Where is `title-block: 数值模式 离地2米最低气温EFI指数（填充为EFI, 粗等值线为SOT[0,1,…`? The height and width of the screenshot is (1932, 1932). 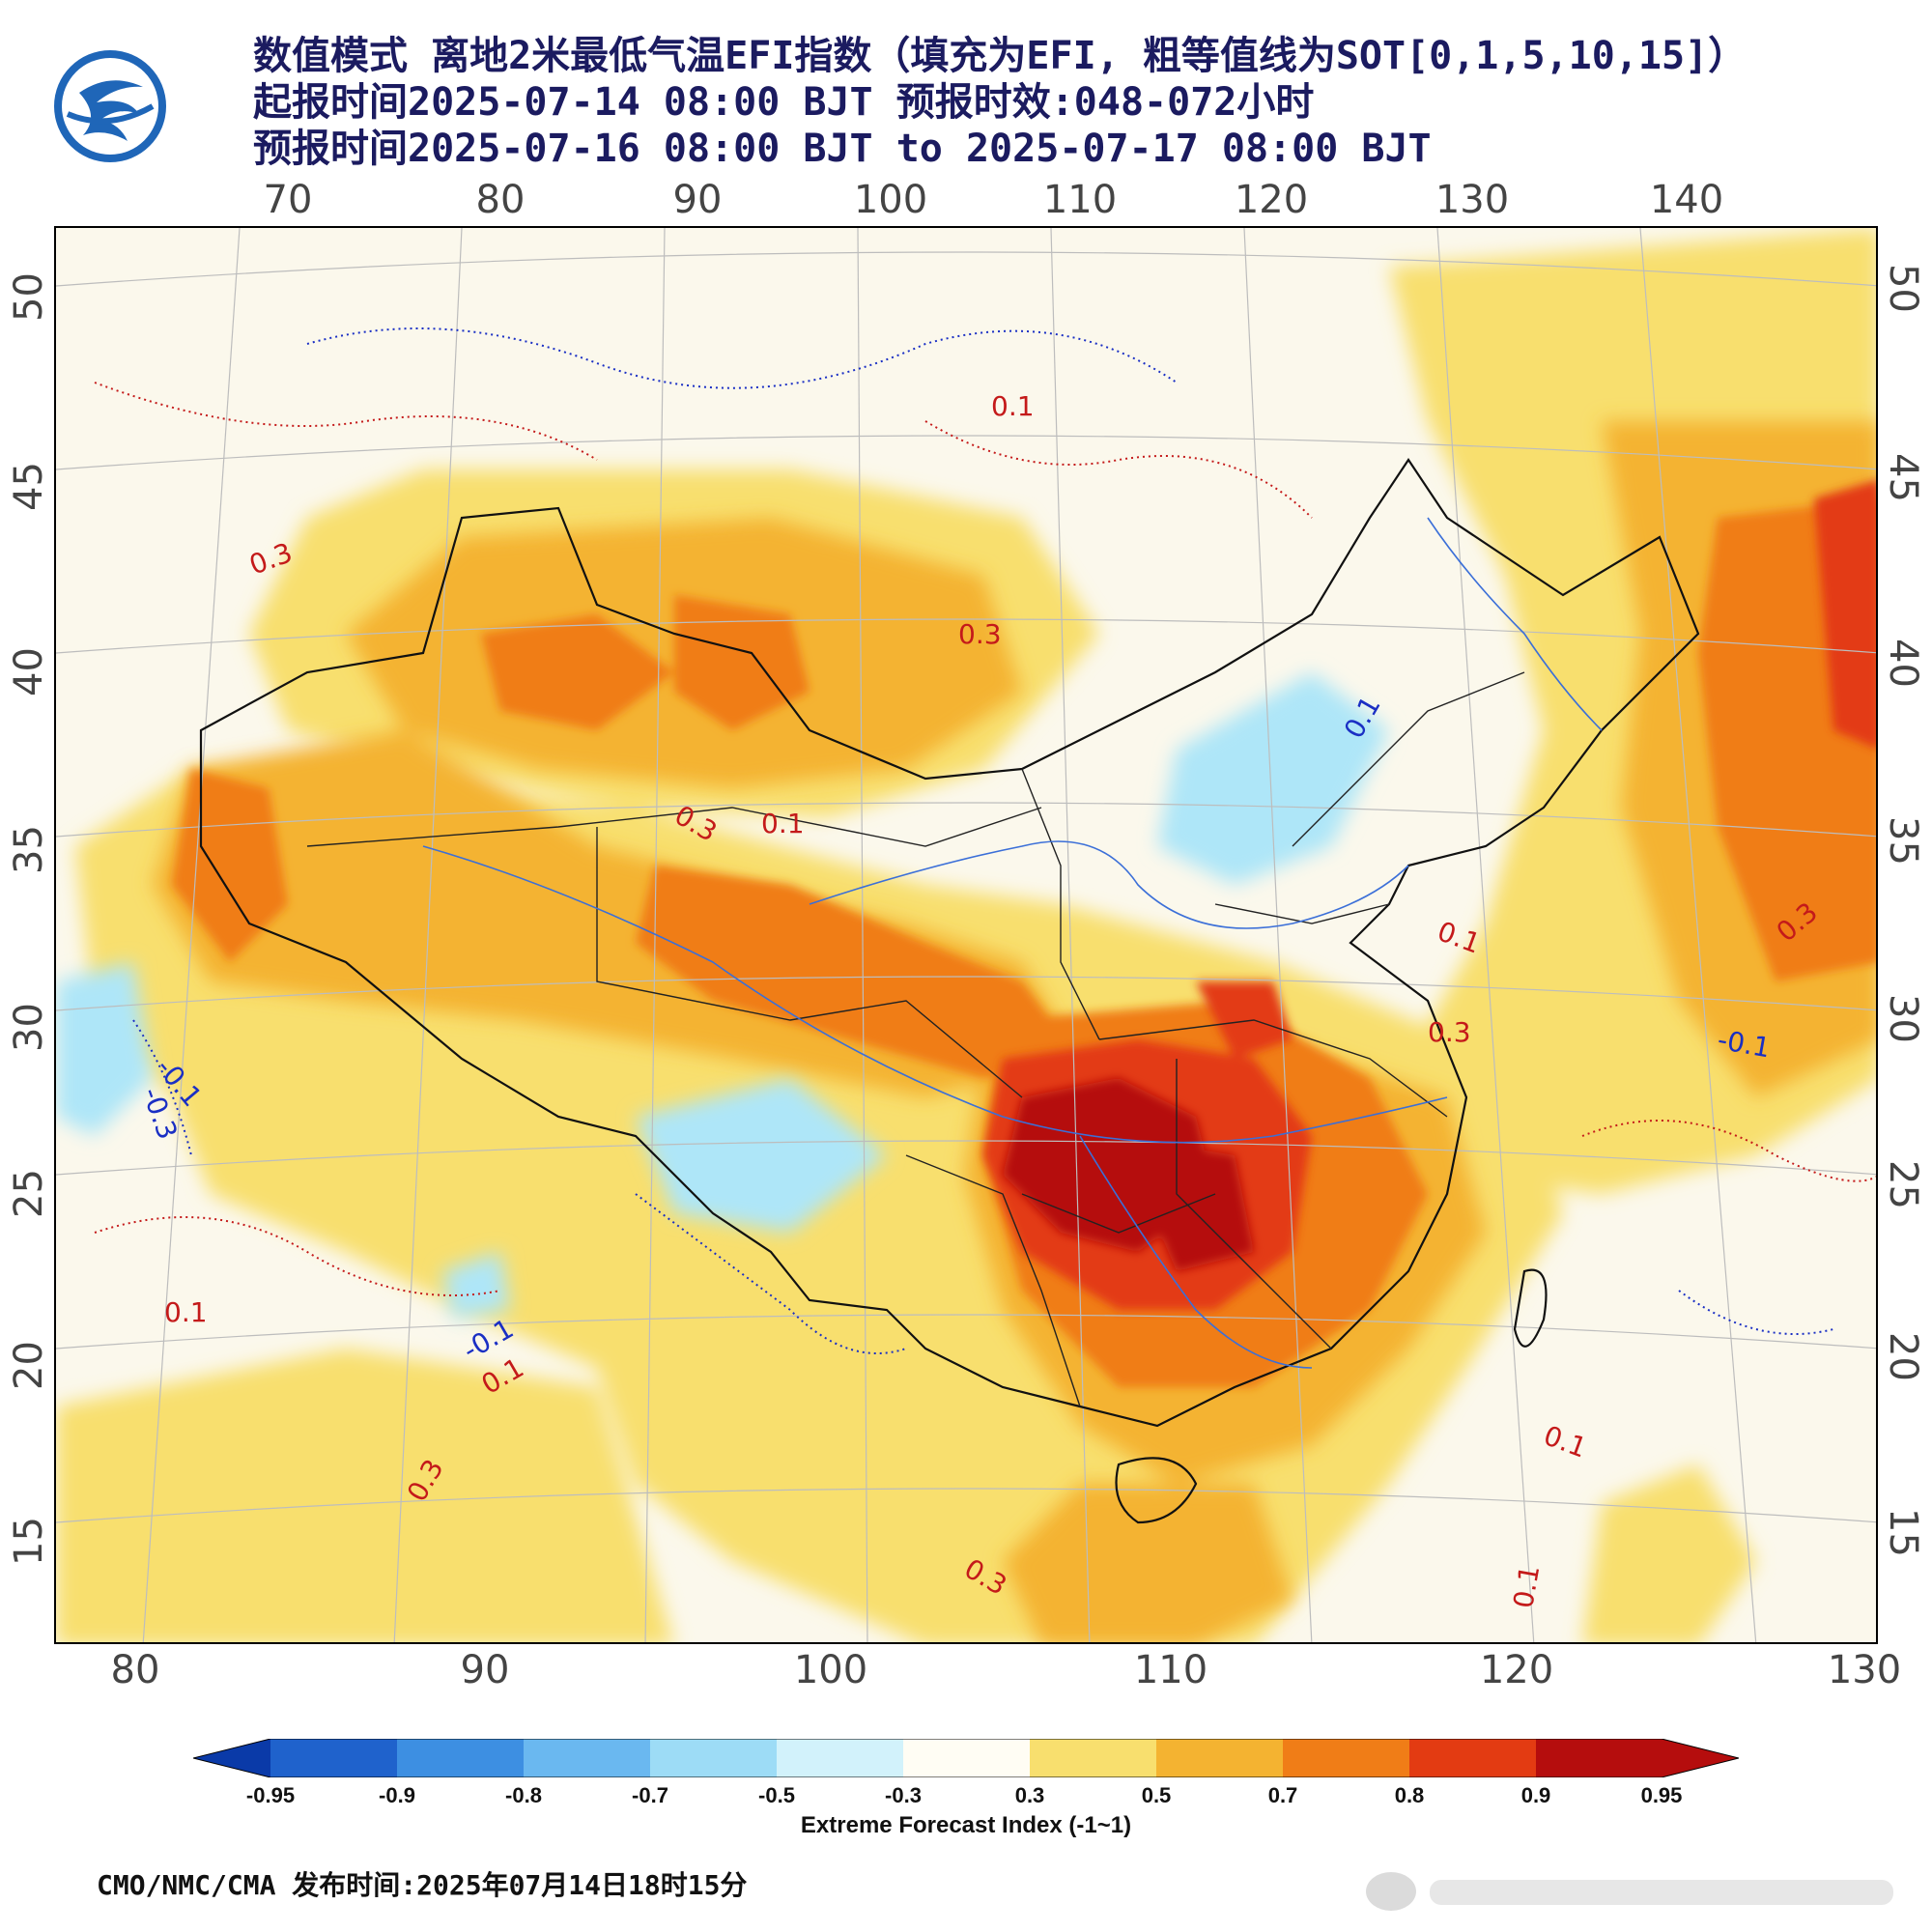
title-block: 数值模式 离地2米最低气温EFI指数（填充为EFI, 粗等值线为SOT[0,1,… is located at coordinates (1084, 102).